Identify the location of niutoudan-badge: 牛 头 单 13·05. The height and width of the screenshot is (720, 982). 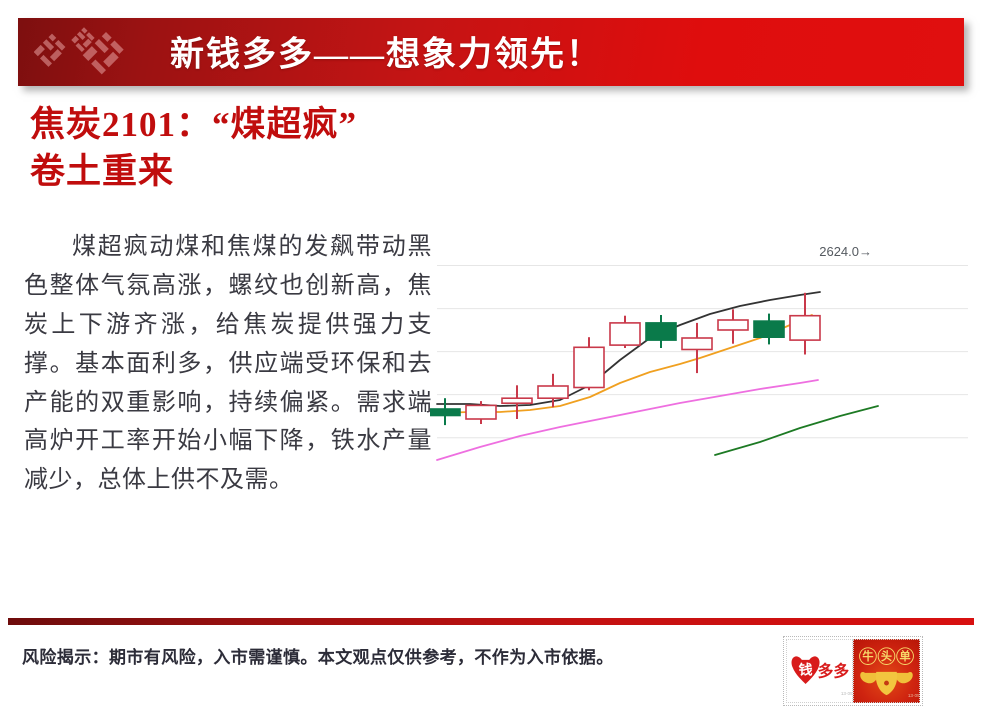
(886, 671).